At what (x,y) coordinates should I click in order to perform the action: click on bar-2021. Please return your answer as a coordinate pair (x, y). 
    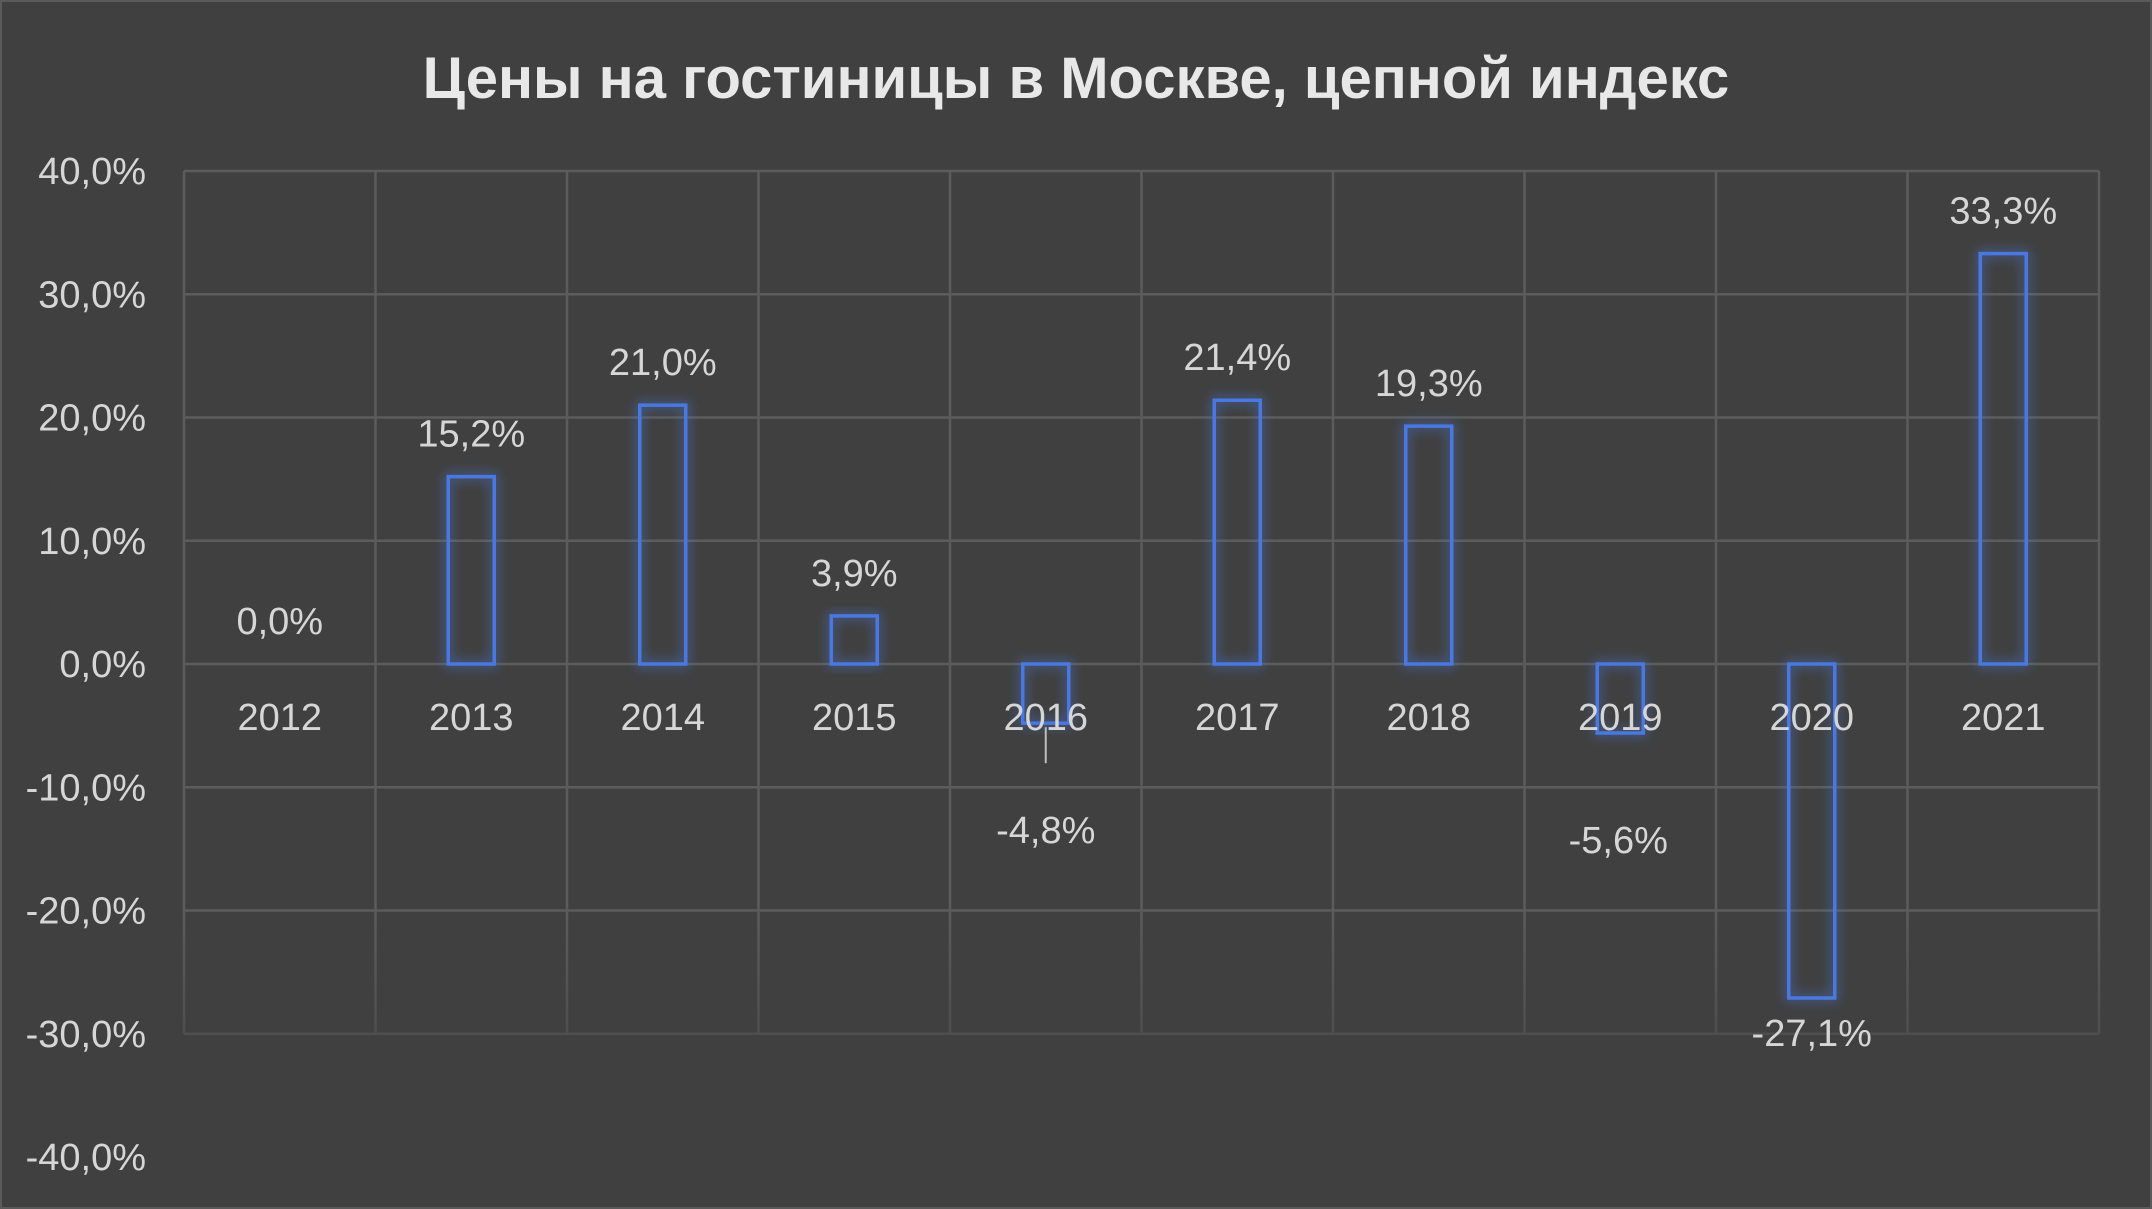
    Looking at the image, I should click on (2003, 458).